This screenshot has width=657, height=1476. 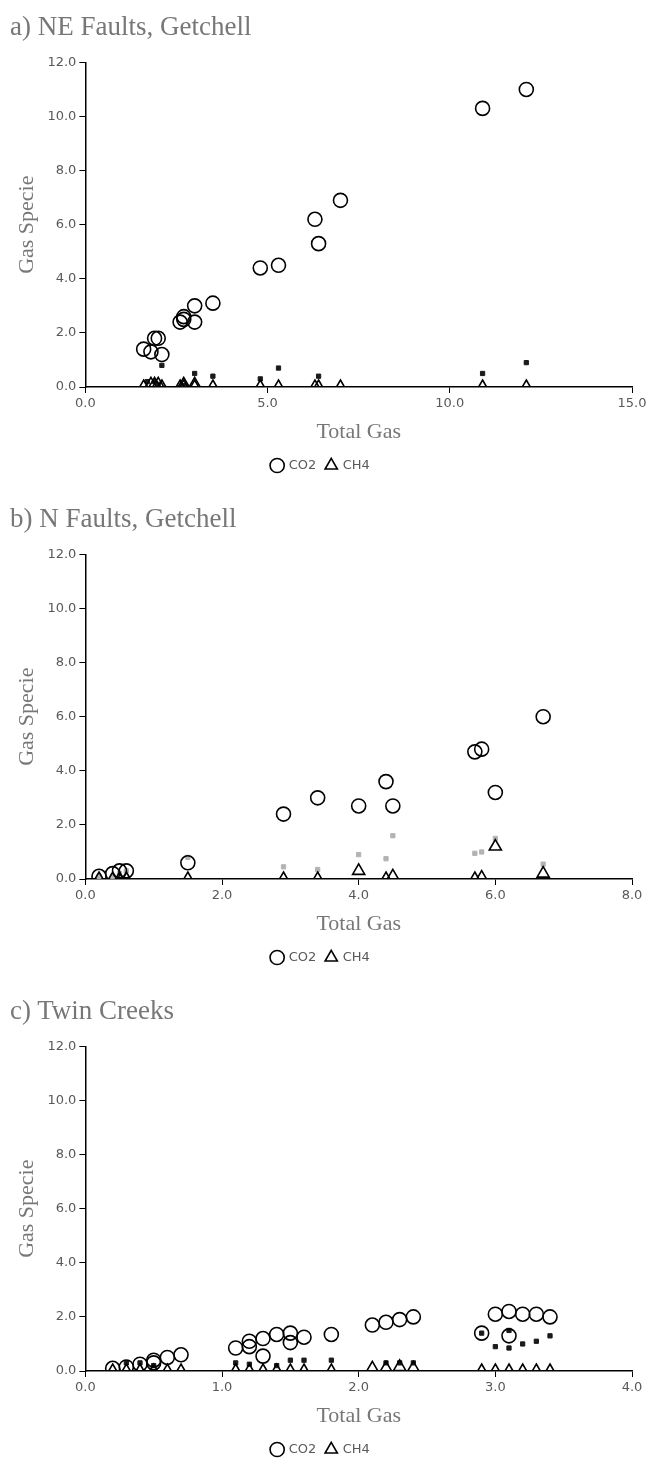 What do you see at coordinates (495, 895) in the screenshot?
I see `x-tick-label: 6.0` at bounding box center [495, 895].